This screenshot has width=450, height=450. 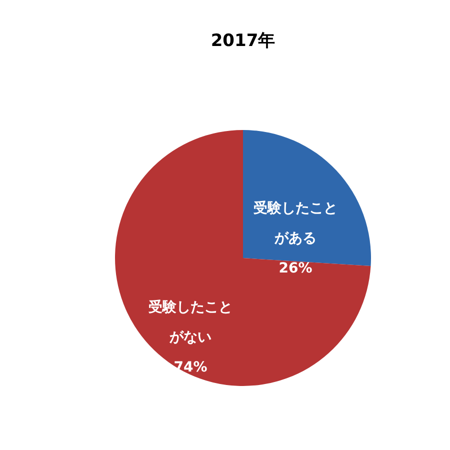 What do you see at coordinates (191, 367) in the screenshot?
I see `data-label: 74%` at bounding box center [191, 367].